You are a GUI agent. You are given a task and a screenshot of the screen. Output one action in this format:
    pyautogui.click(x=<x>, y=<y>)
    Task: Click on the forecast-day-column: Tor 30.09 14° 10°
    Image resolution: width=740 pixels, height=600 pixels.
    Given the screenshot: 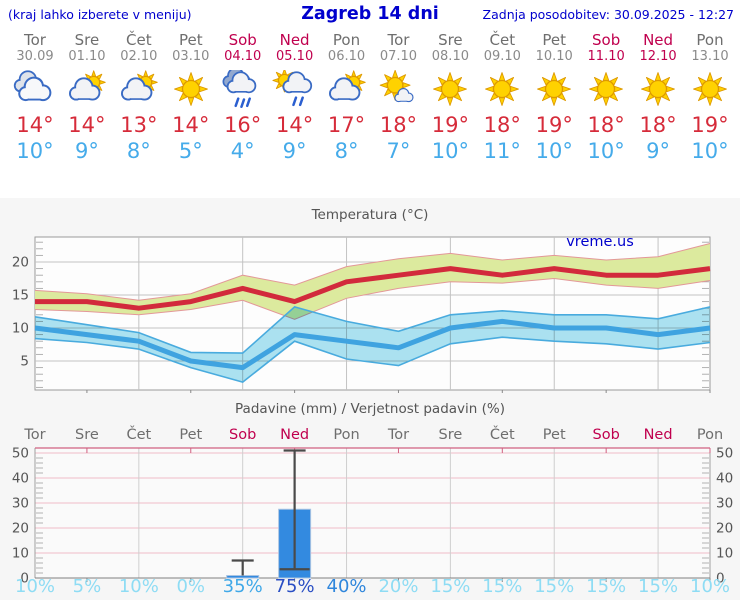 What is the action you would take?
    pyautogui.click(x=35, y=98)
    